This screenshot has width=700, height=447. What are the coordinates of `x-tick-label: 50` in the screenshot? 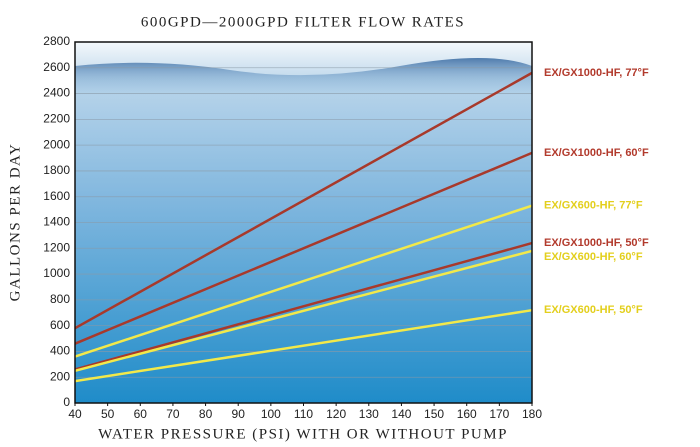 It's located at (108, 414).